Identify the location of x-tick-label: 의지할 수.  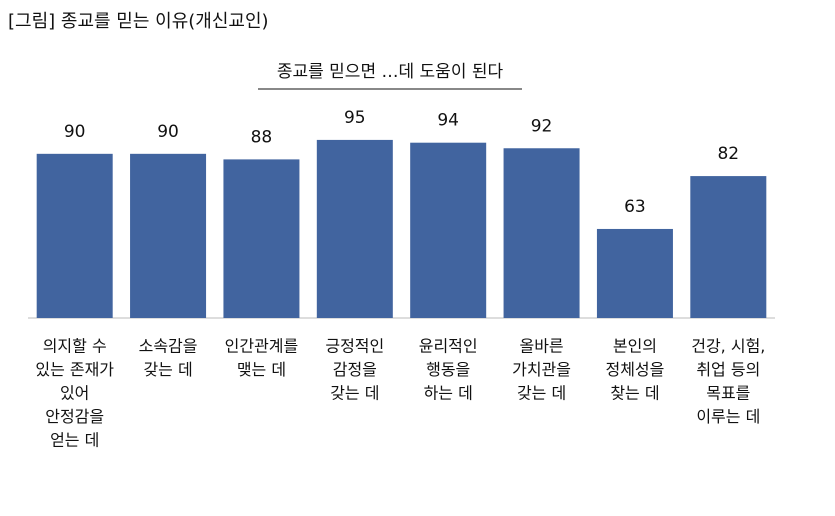
(75, 346).